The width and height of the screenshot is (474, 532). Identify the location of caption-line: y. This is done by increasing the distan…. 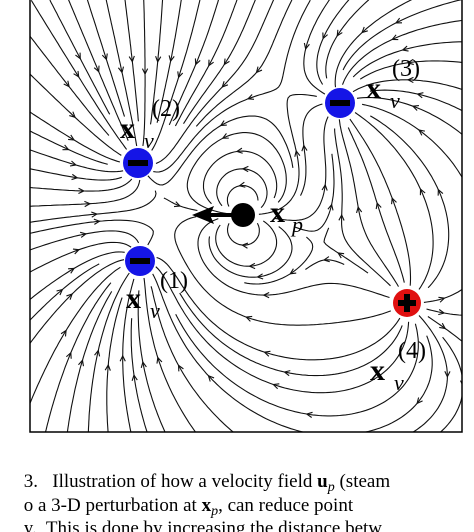
(198, 525).